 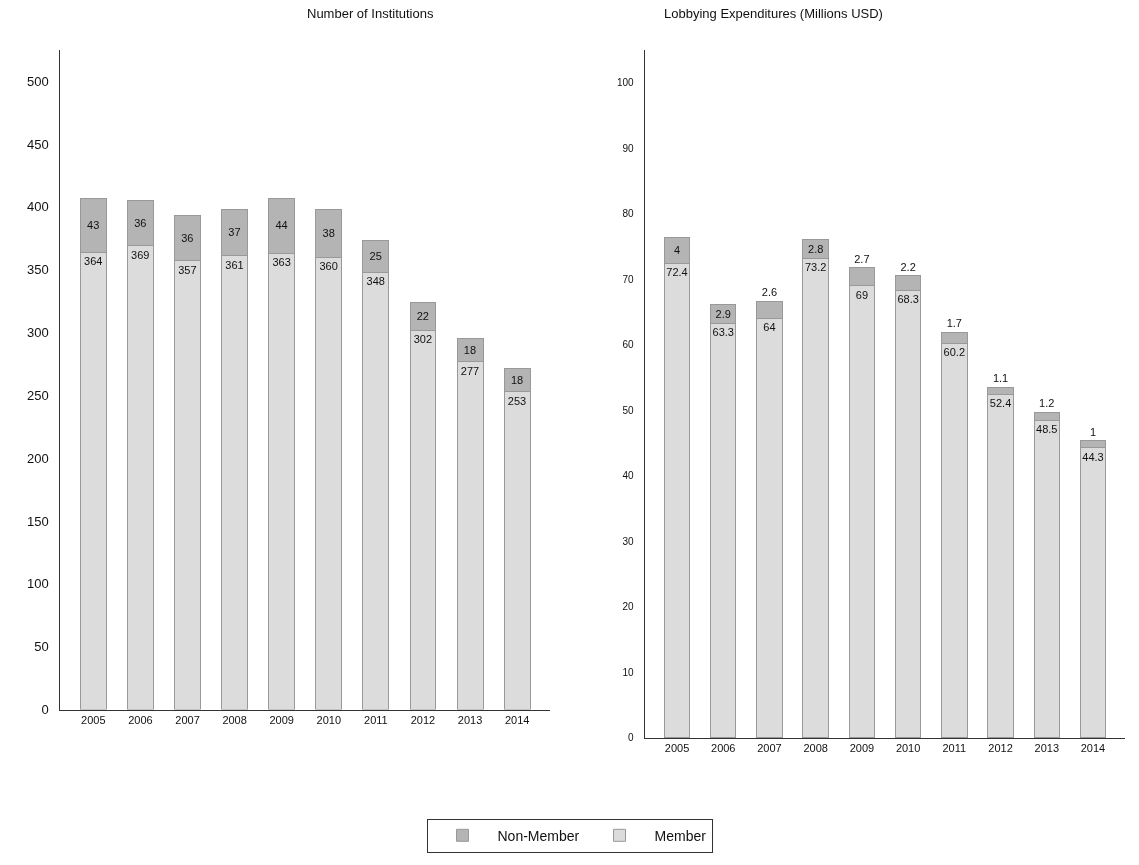 What do you see at coordinates (628, 476) in the screenshot?
I see `y-tick-label: 40` at bounding box center [628, 476].